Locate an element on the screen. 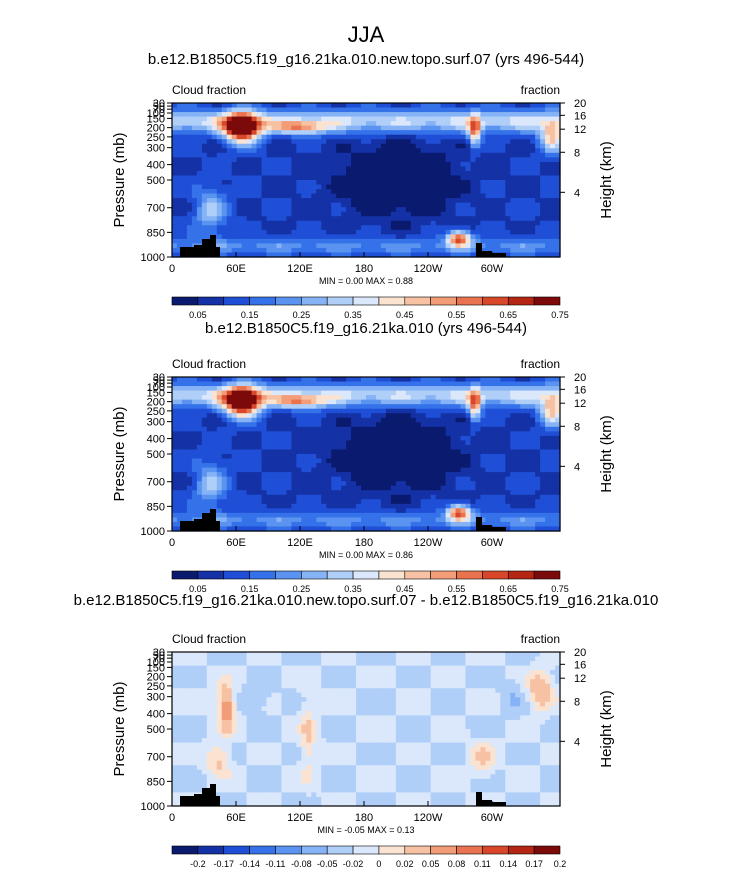 Image resolution: width=733 pixels, height=871 pixels. y-tick-label: 850 is located at coordinates (156, 233).